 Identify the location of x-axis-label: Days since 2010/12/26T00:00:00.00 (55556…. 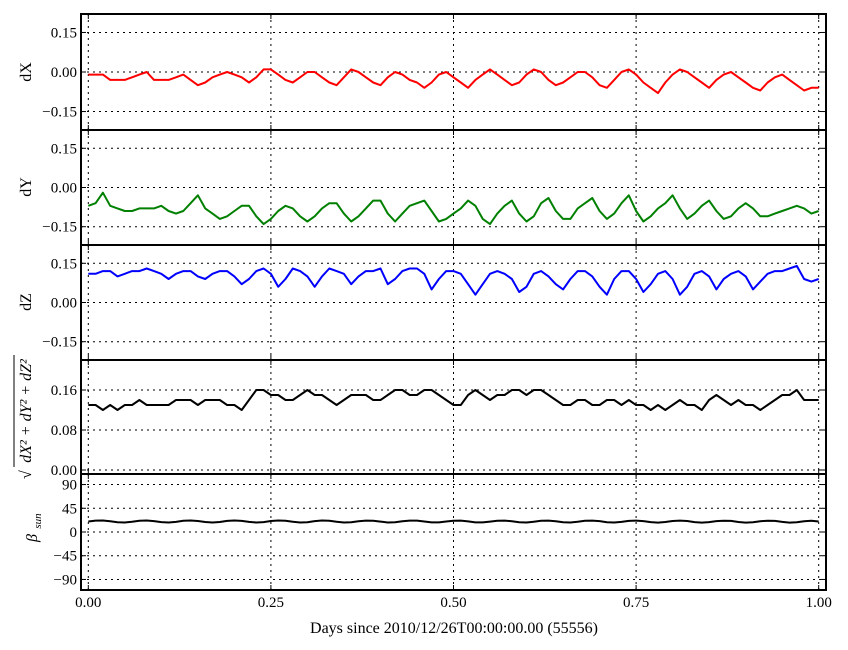
(454, 628).